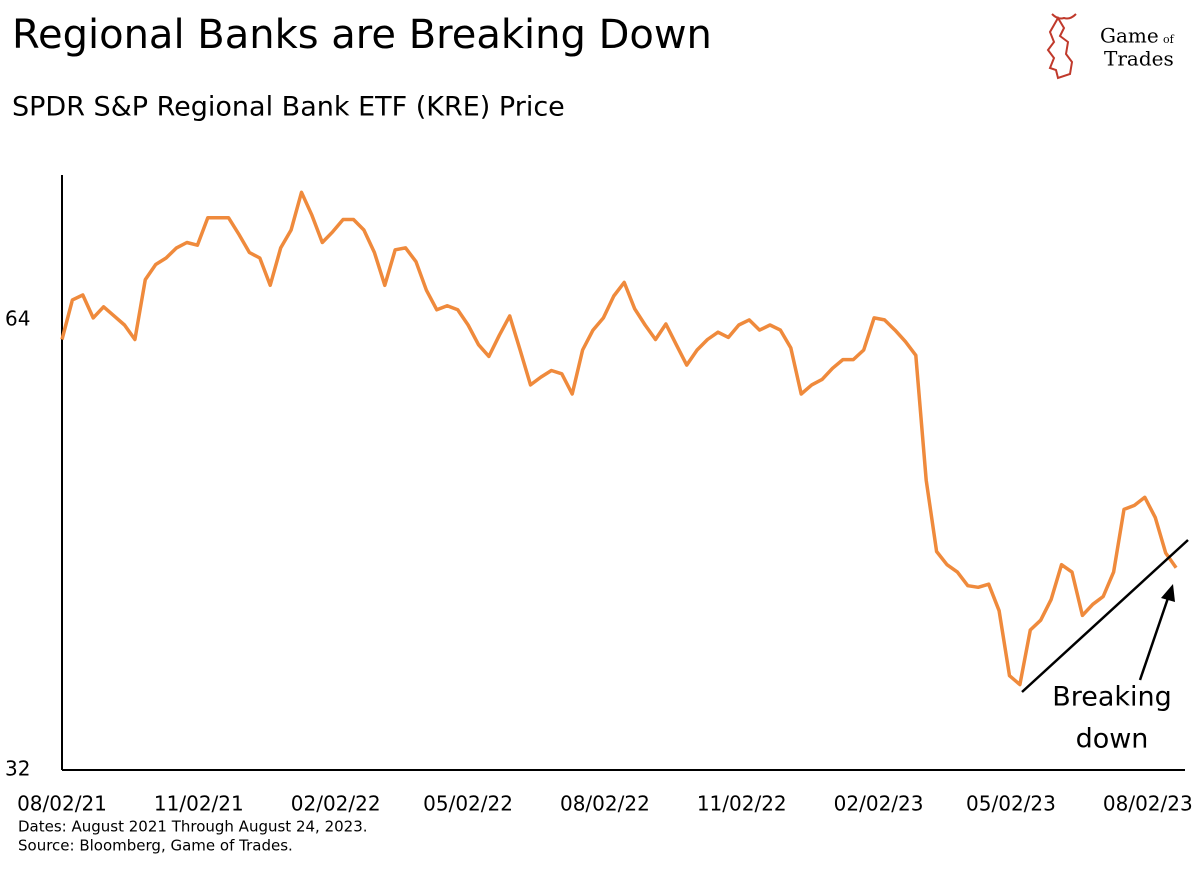 The width and height of the screenshot is (1200, 873). What do you see at coordinates (336, 804) in the screenshot?
I see `x-tick-label: 02/02/22` at bounding box center [336, 804].